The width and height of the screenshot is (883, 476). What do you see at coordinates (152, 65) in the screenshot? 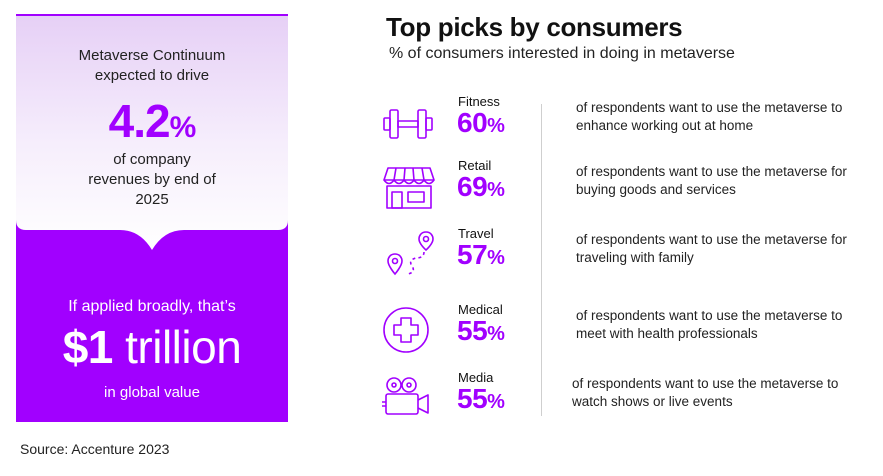
I see `intro-text: Metaverse Continuum expected to drive` at bounding box center [152, 65].